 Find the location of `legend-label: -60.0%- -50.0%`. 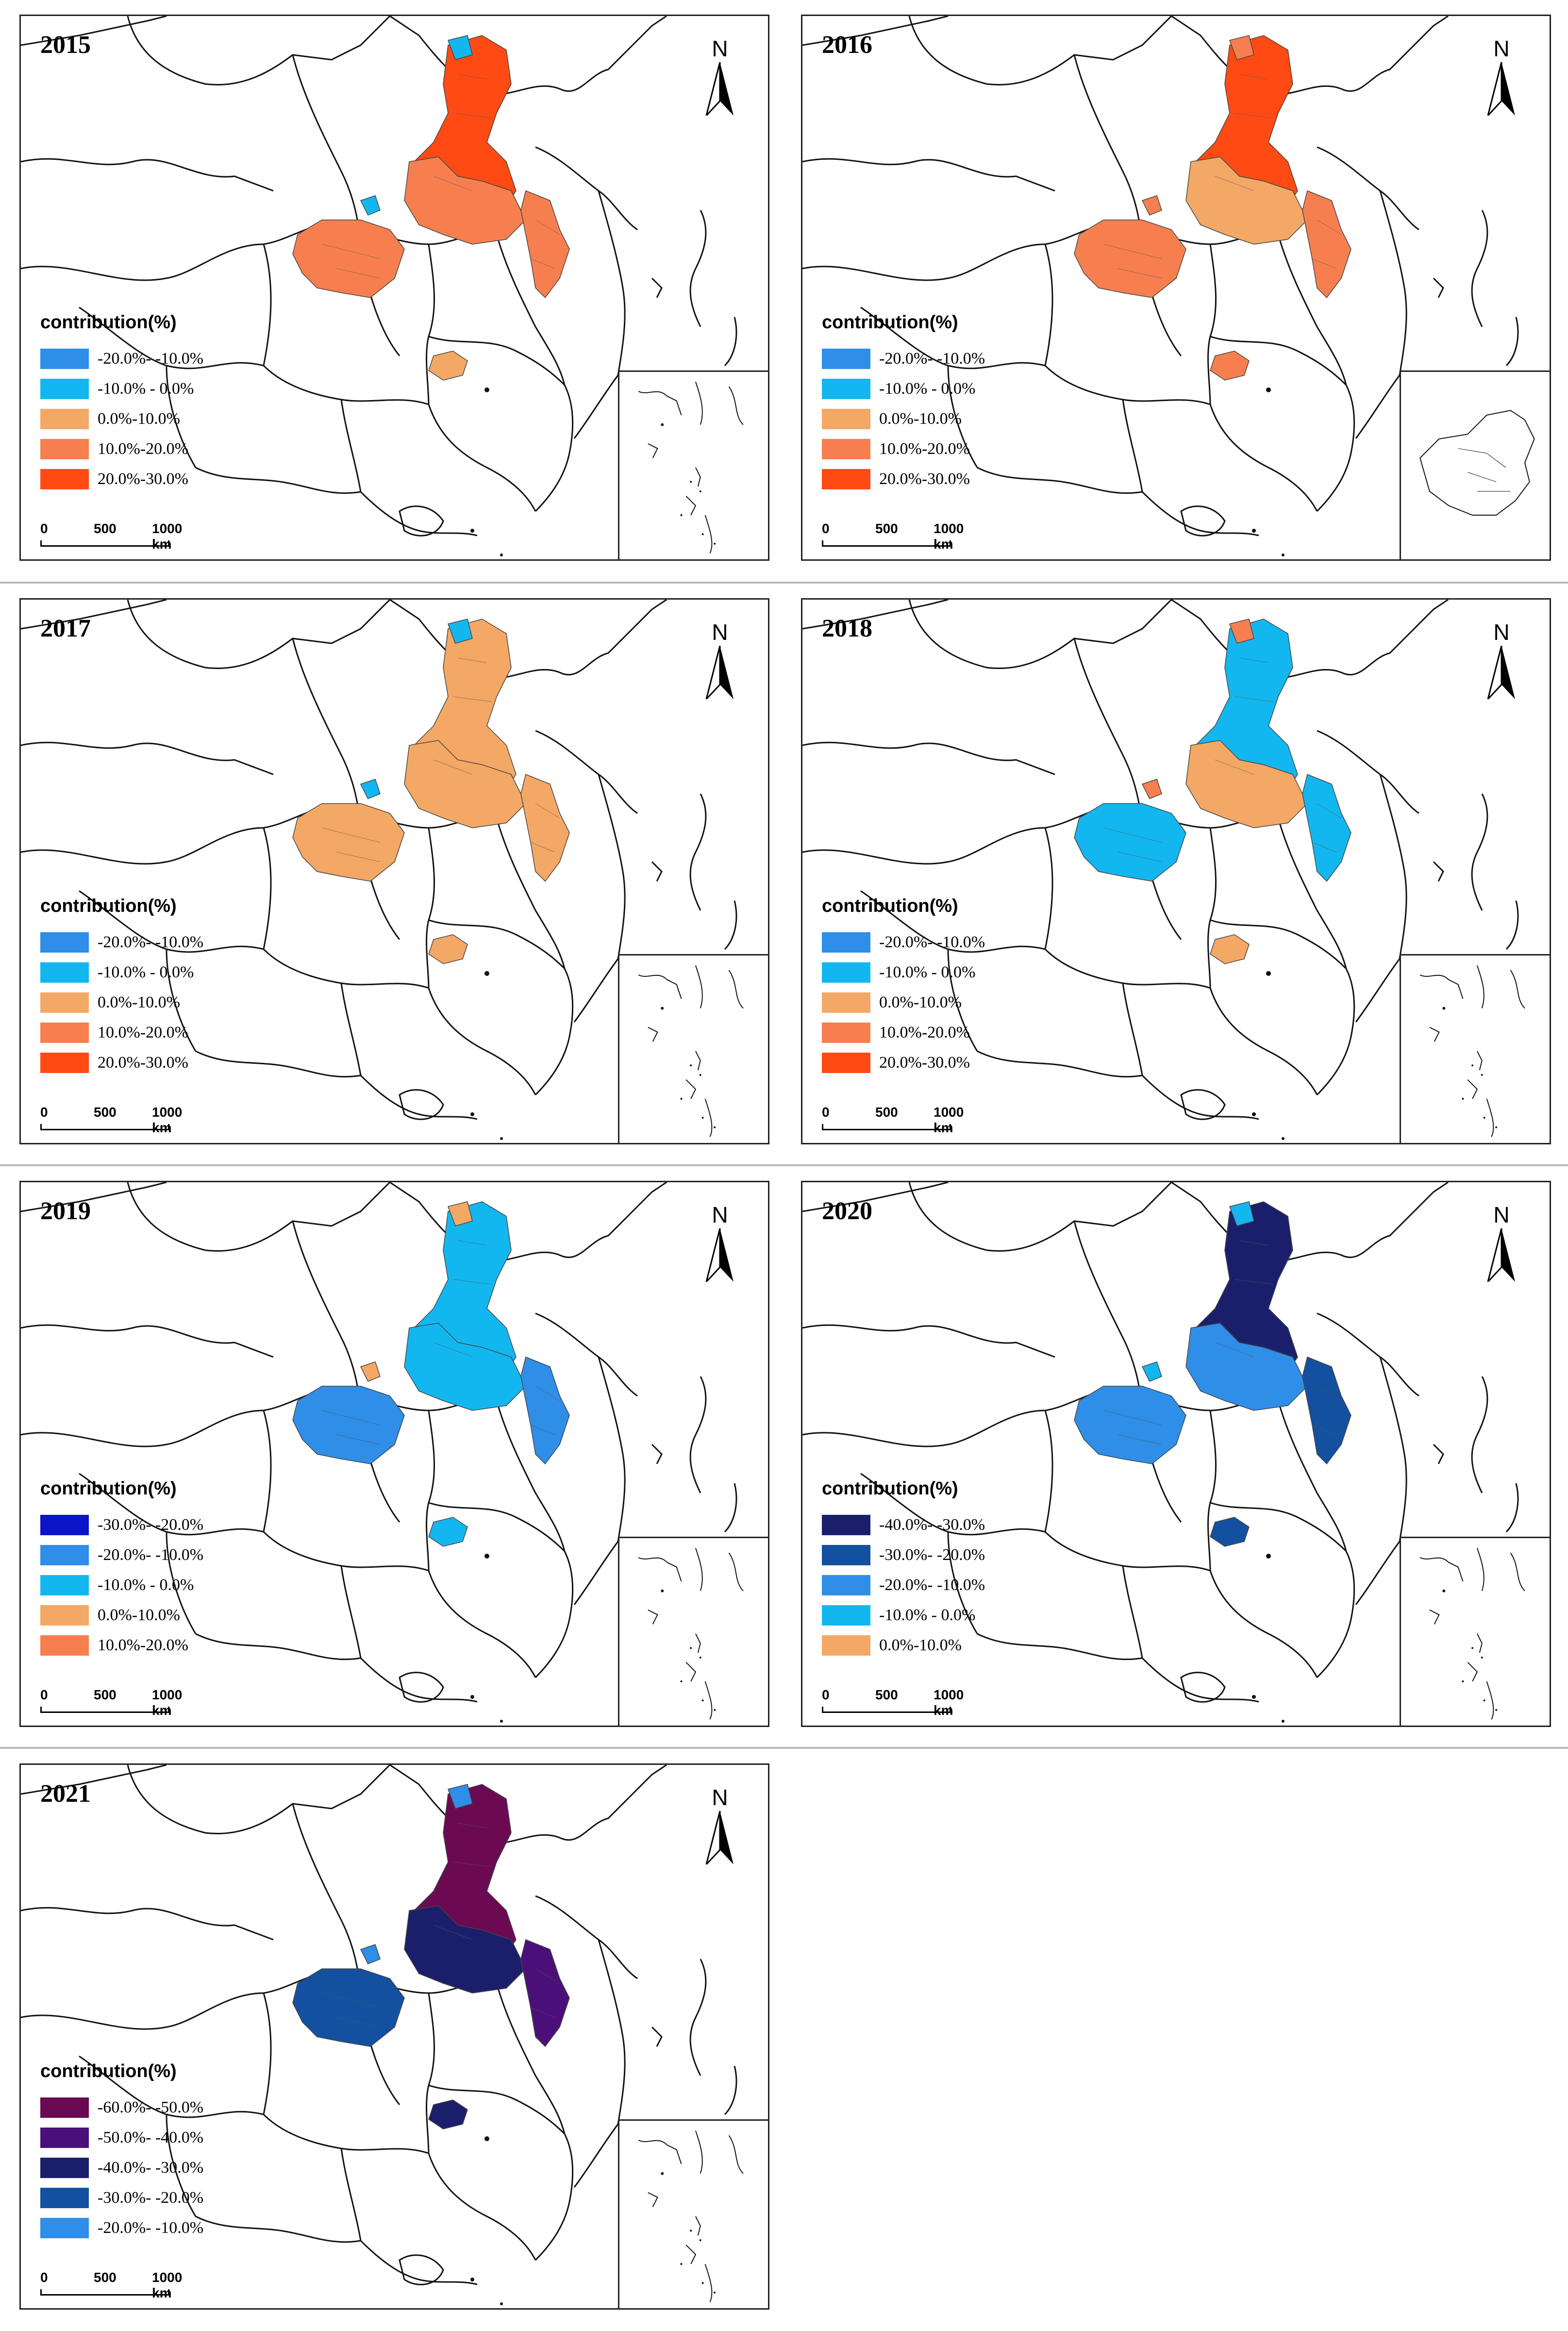

legend-label: -60.0%- -50.0% is located at coordinates (151, 2107).